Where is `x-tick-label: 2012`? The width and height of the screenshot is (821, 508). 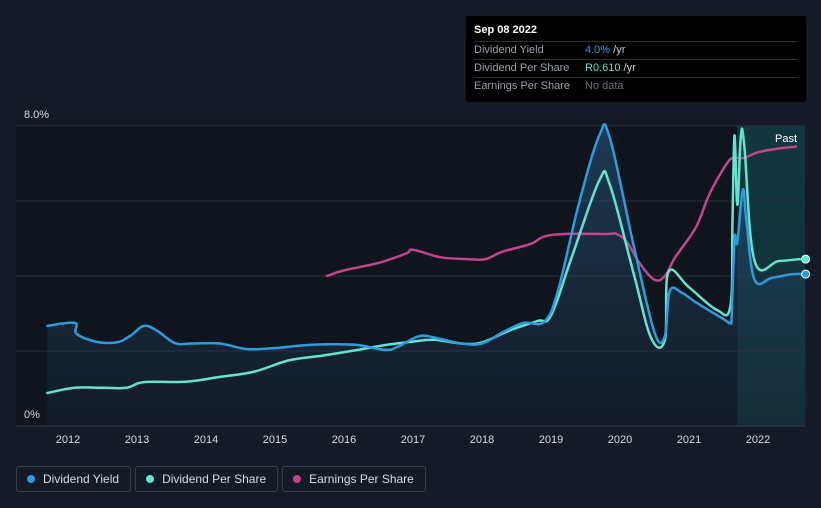 x-tick-label: 2012 is located at coordinates (68, 440).